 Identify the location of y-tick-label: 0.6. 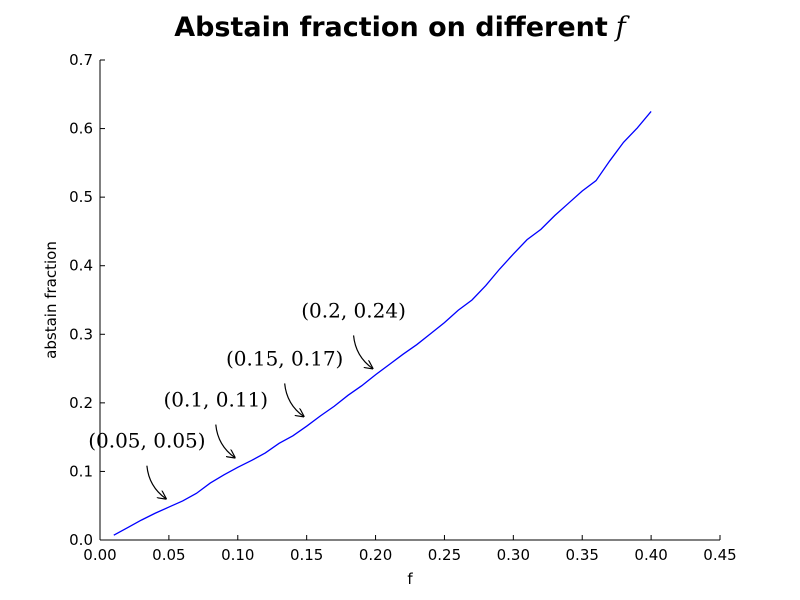
(81, 129).